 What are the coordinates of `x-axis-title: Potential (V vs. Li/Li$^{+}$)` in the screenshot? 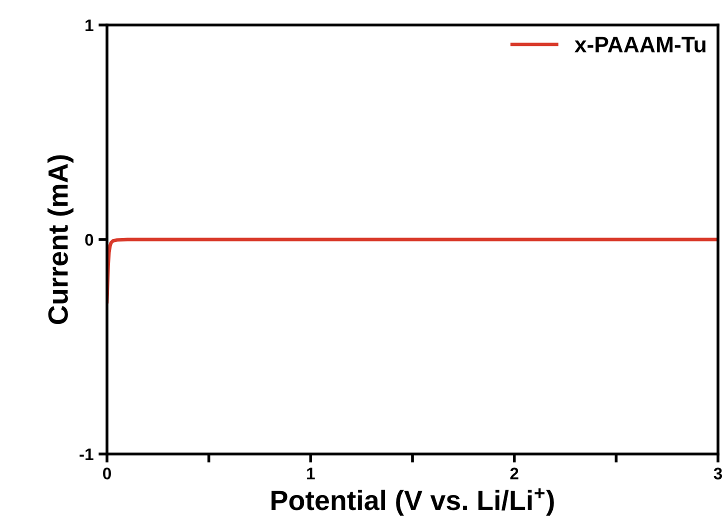 It's located at (413, 502).